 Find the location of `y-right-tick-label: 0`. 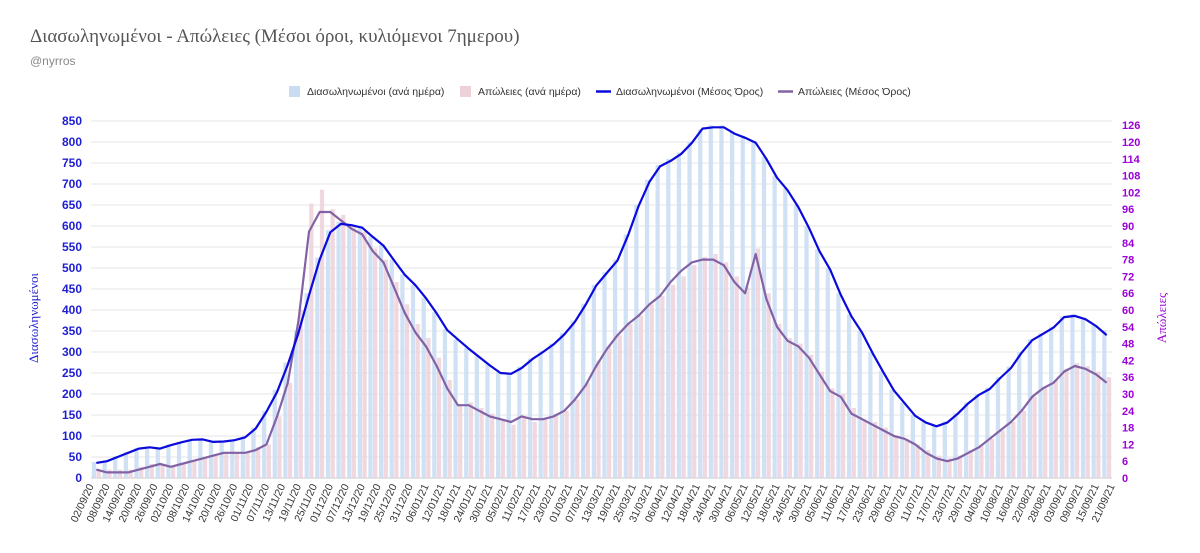

y-right-tick-label: 0 is located at coordinates (1125, 479).